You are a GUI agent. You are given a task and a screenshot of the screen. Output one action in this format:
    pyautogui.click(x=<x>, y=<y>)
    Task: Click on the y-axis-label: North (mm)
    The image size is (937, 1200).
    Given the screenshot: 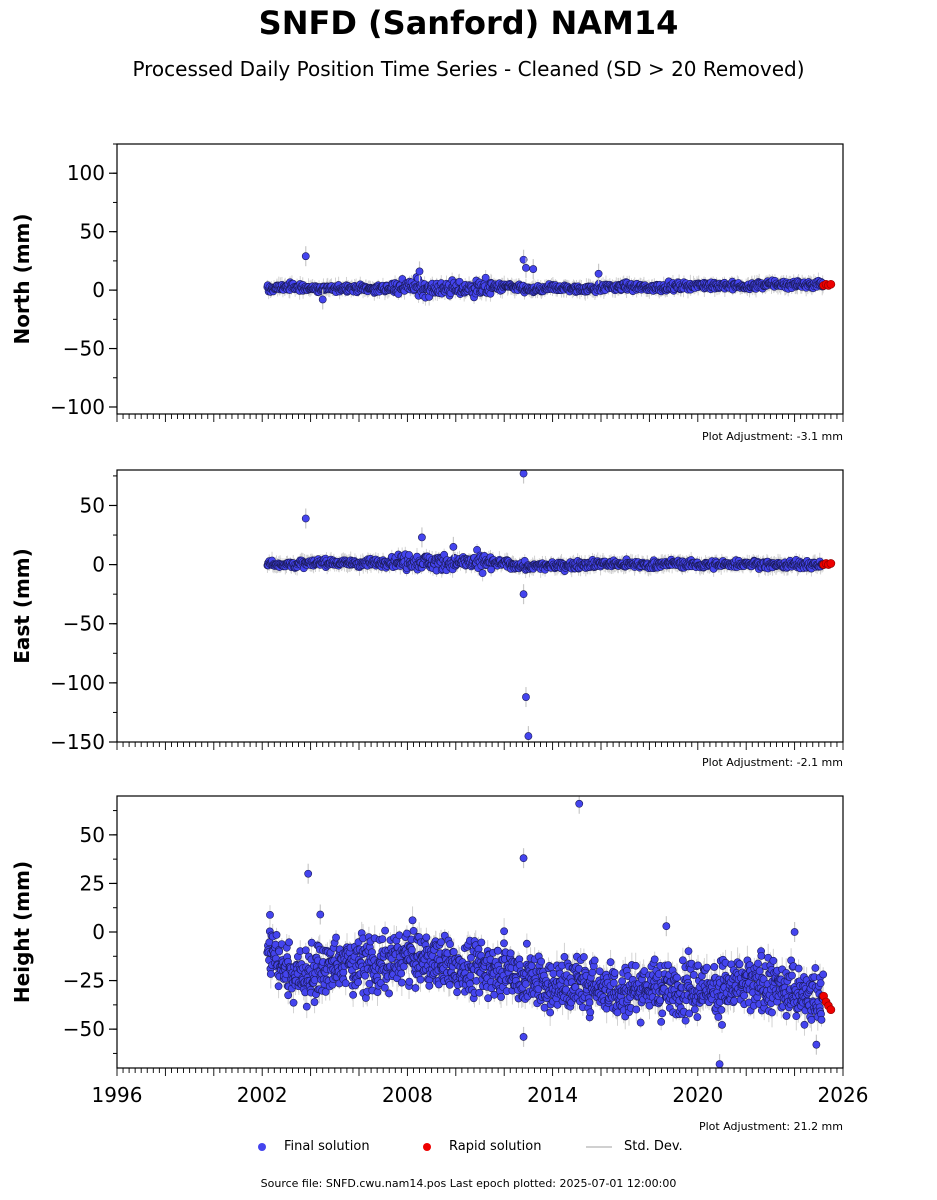 What is the action you would take?
    pyautogui.click(x=22, y=278)
    